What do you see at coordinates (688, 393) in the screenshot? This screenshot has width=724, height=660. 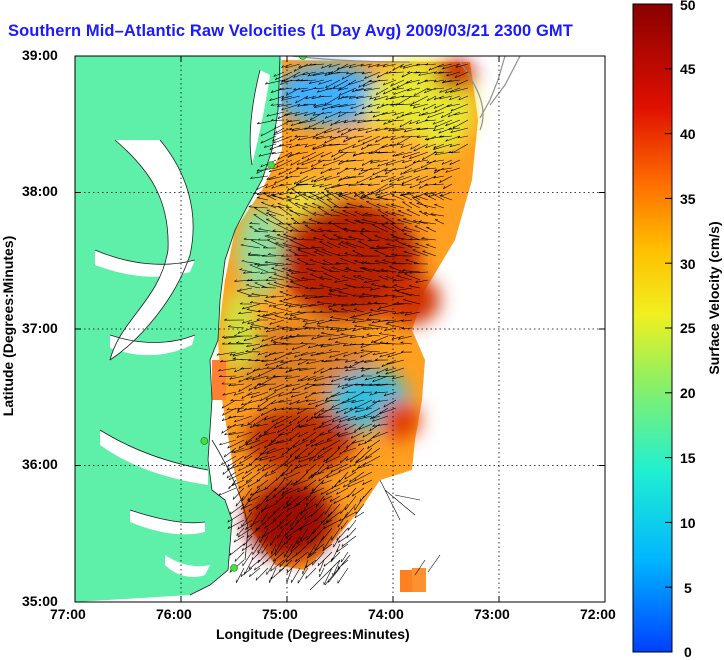 I see `colorbar-tick-label: 20` at bounding box center [688, 393].